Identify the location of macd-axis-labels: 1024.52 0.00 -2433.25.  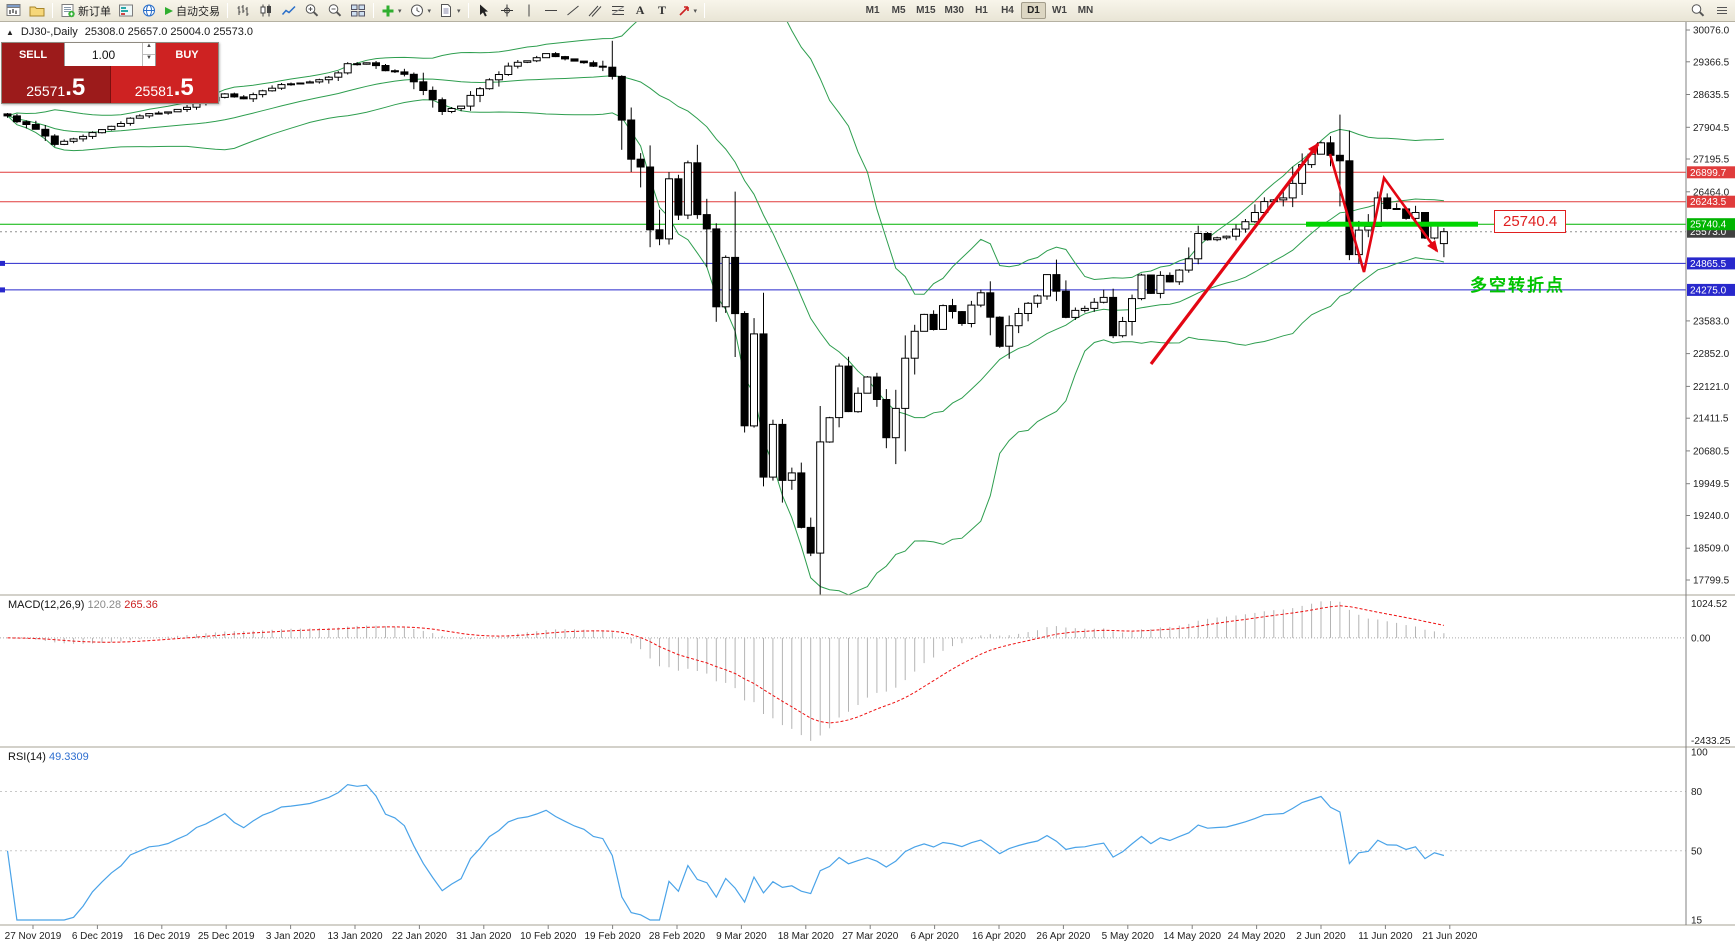
(1711, 673).